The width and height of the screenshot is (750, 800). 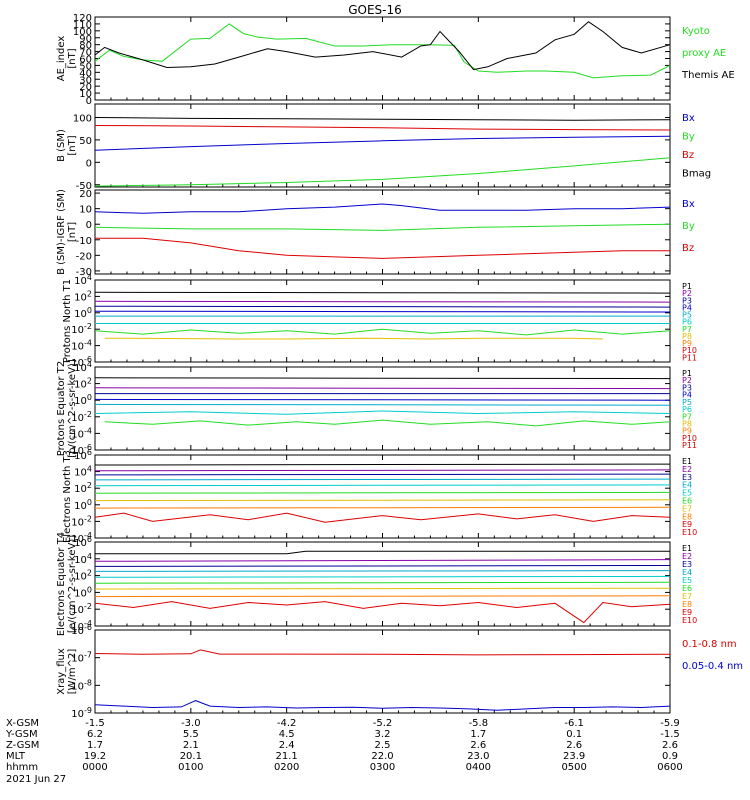 What do you see at coordinates (21, 734) in the screenshot?
I see `footer-row-label: Y-GSM` at bounding box center [21, 734].